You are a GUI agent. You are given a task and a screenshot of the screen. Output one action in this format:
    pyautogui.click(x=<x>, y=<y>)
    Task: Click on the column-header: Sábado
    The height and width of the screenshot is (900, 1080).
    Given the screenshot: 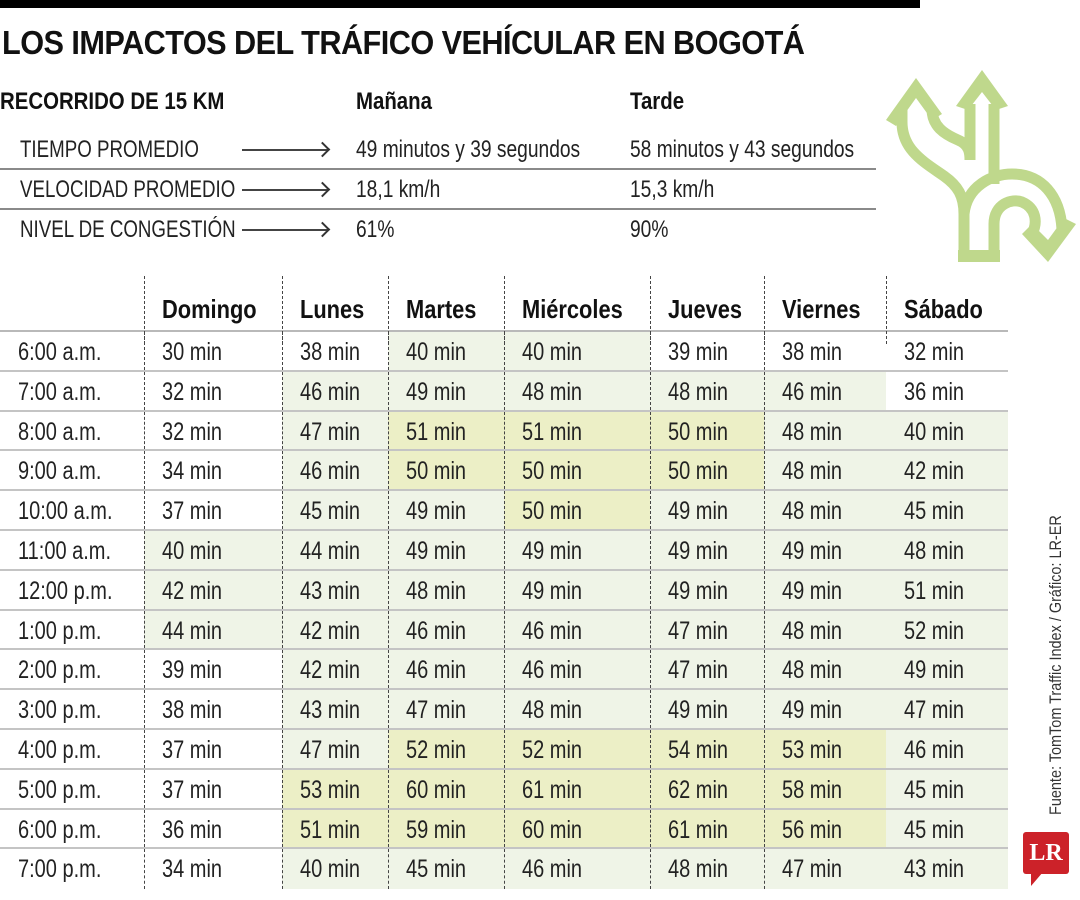 What is the action you would take?
    pyautogui.click(x=943, y=309)
    